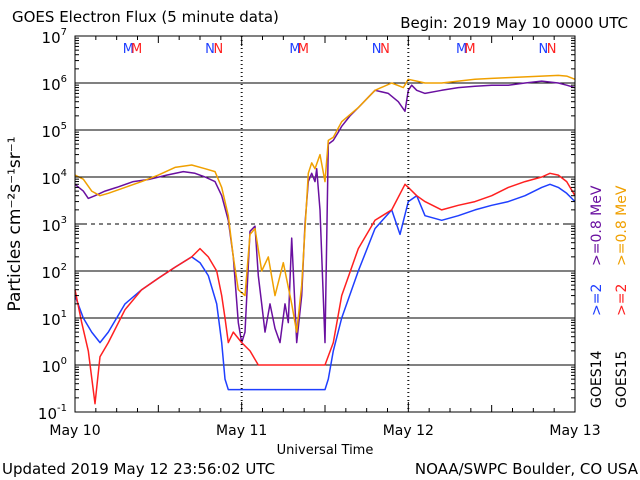  I want to click on y-tick-label: 10¹, so click(54, 319).